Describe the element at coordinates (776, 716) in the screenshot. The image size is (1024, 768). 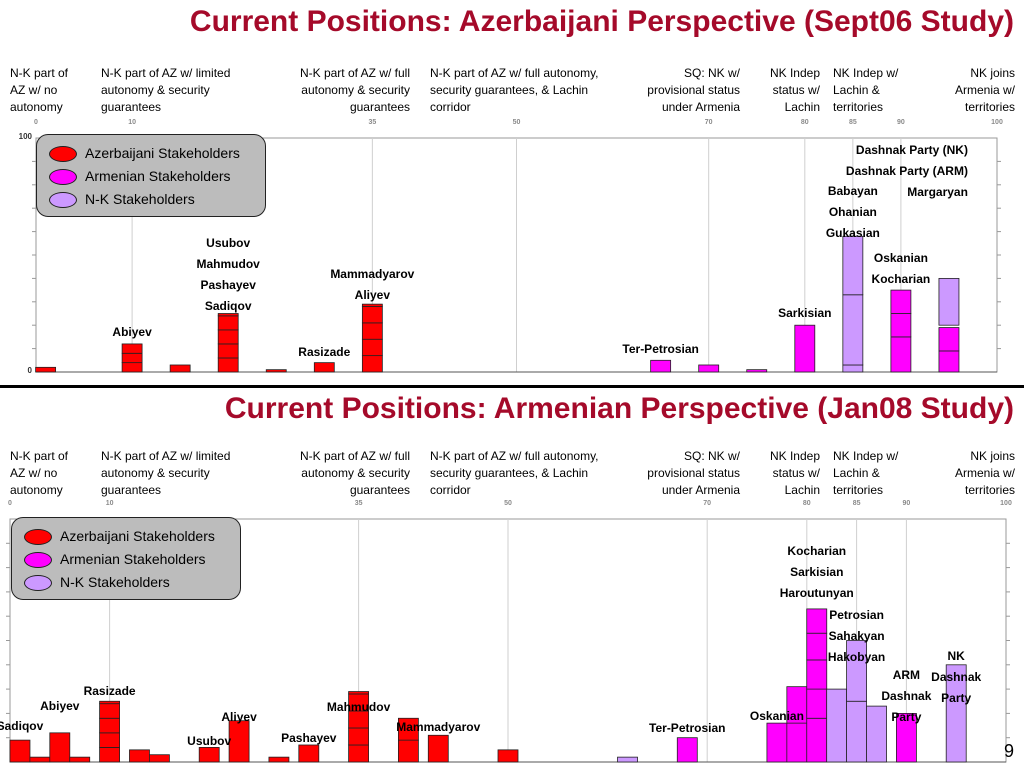
I see `stakeholder-label: Oskanian` at that location.